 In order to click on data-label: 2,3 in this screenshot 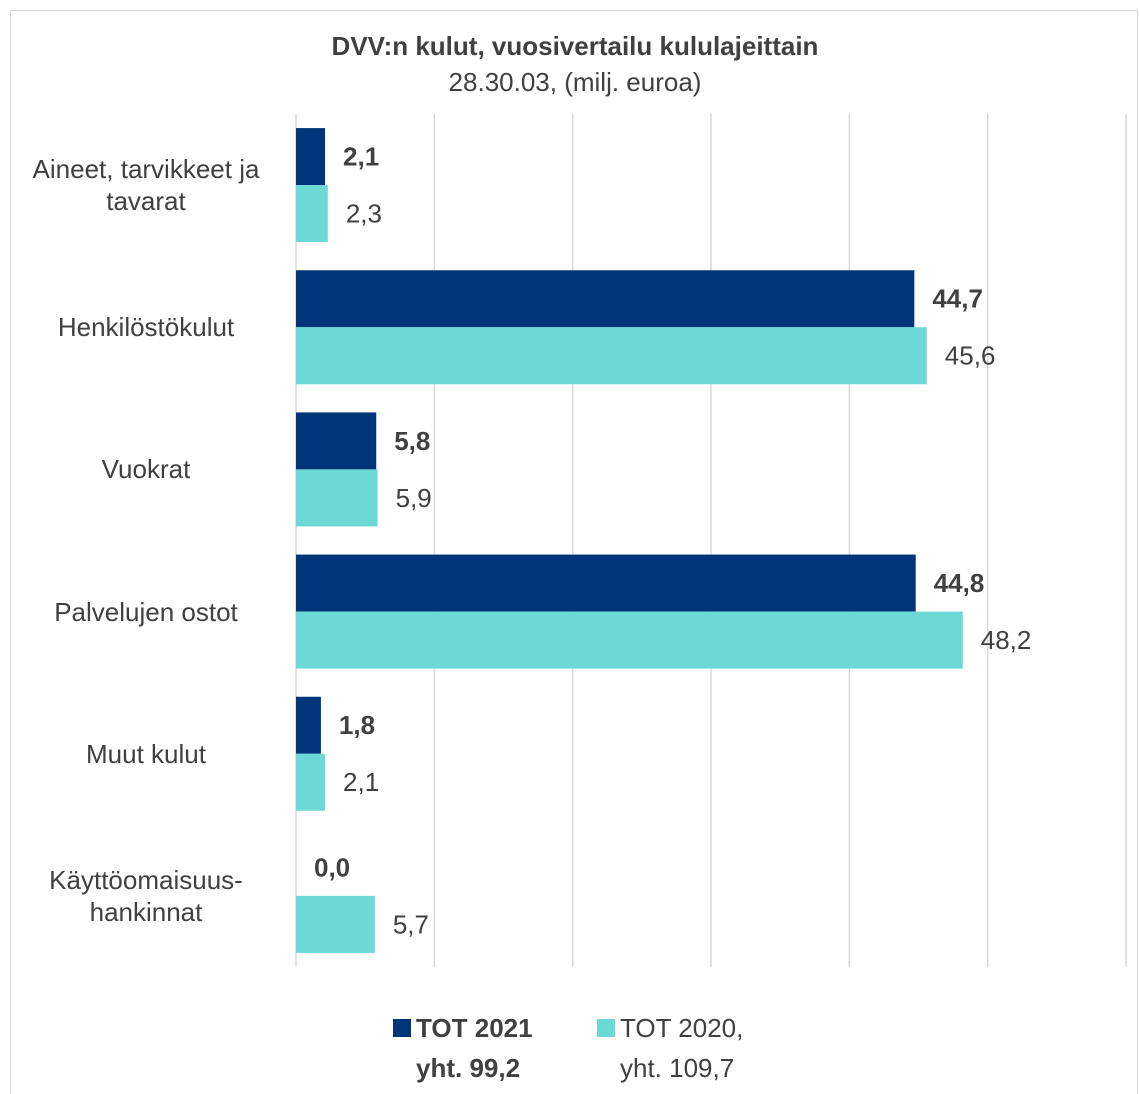, I will do `click(364, 213)`.